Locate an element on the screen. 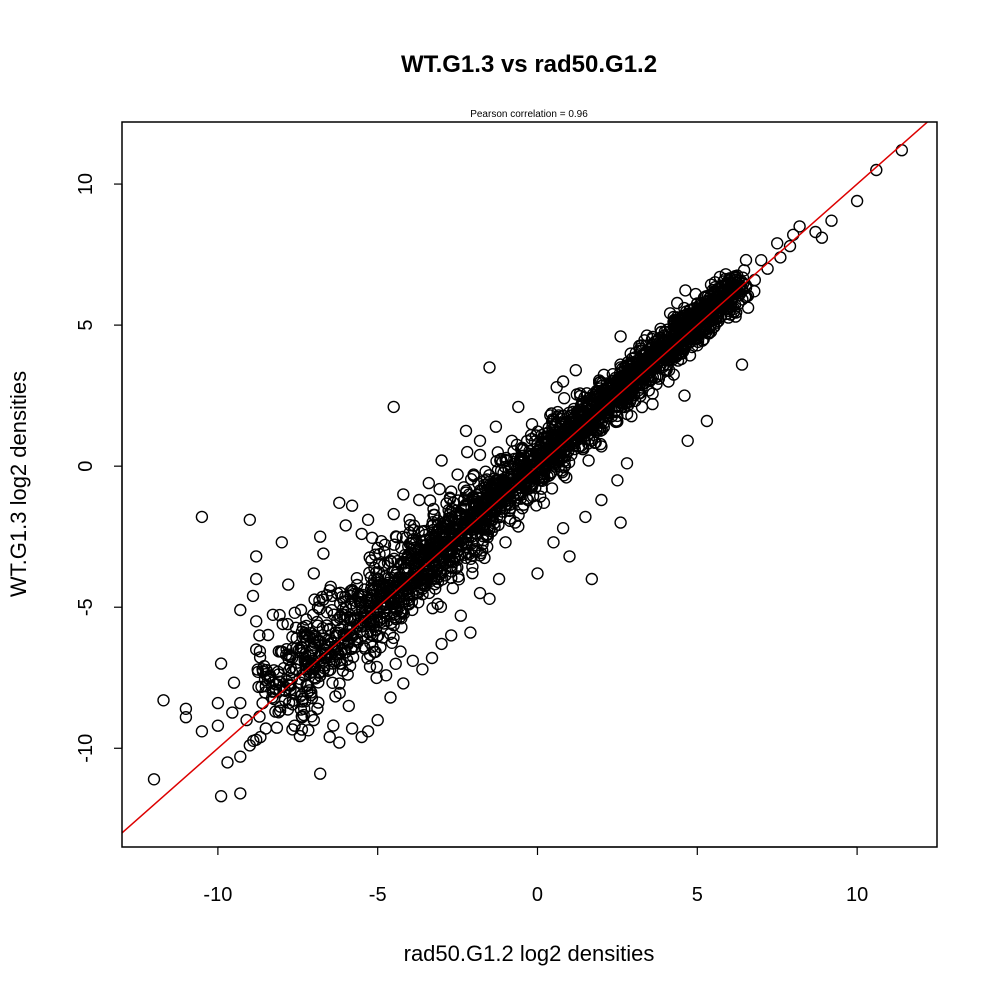 This screenshot has width=1000, height=1000. y-tick-label: -5 is located at coordinates (86, 607).